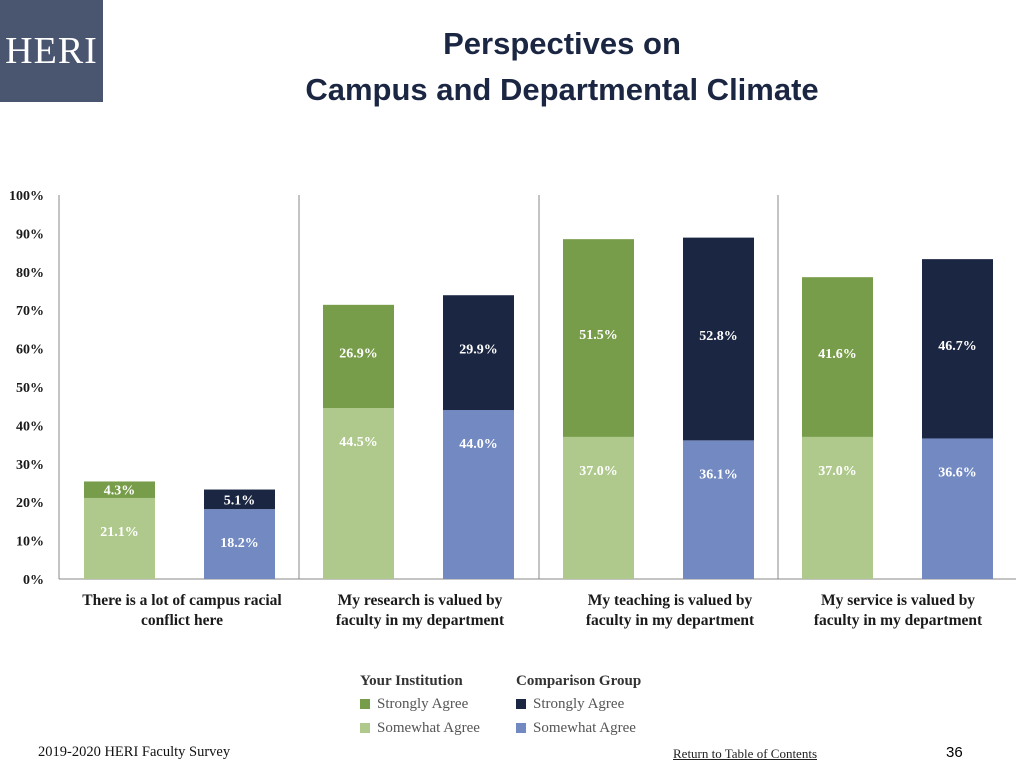 This screenshot has height=768, width=1024. I want to click on y-tick-label: 20%, so click(30, 503).